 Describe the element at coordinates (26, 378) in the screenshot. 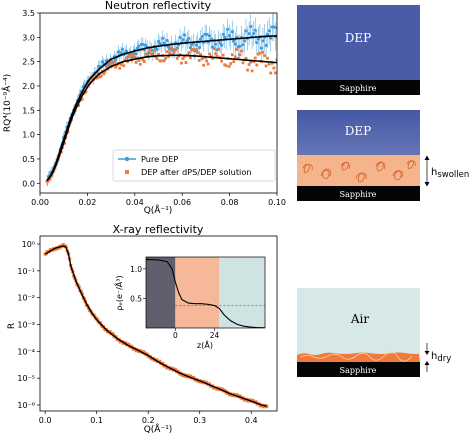

I see `xray-ytick-label: 10⁻⁵` at that location.